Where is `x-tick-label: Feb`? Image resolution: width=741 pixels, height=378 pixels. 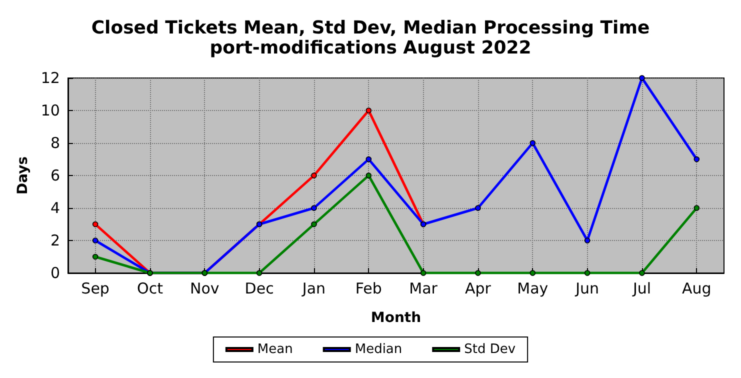 x-tick-label: Feb is located at coordinates (368, 289).